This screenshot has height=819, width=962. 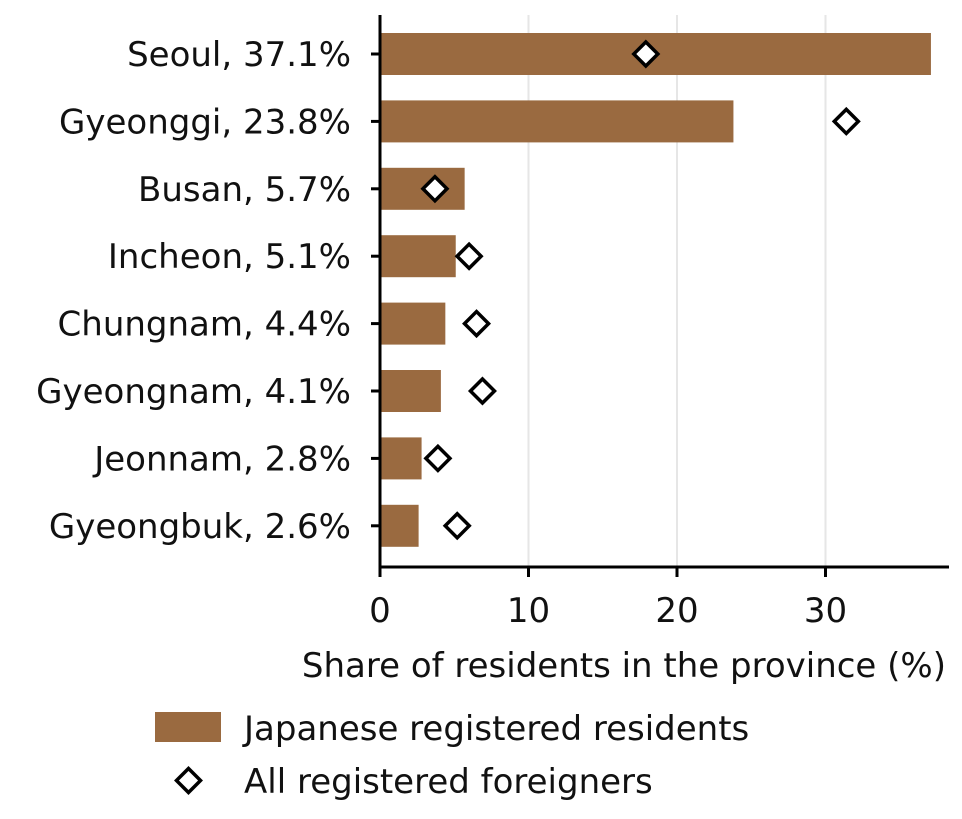 What do you see at coordinates (193, 392) in the screenshot?
I see `category-label-5: Gyeongnam, 4.1%` at bounding box center [193, 392].